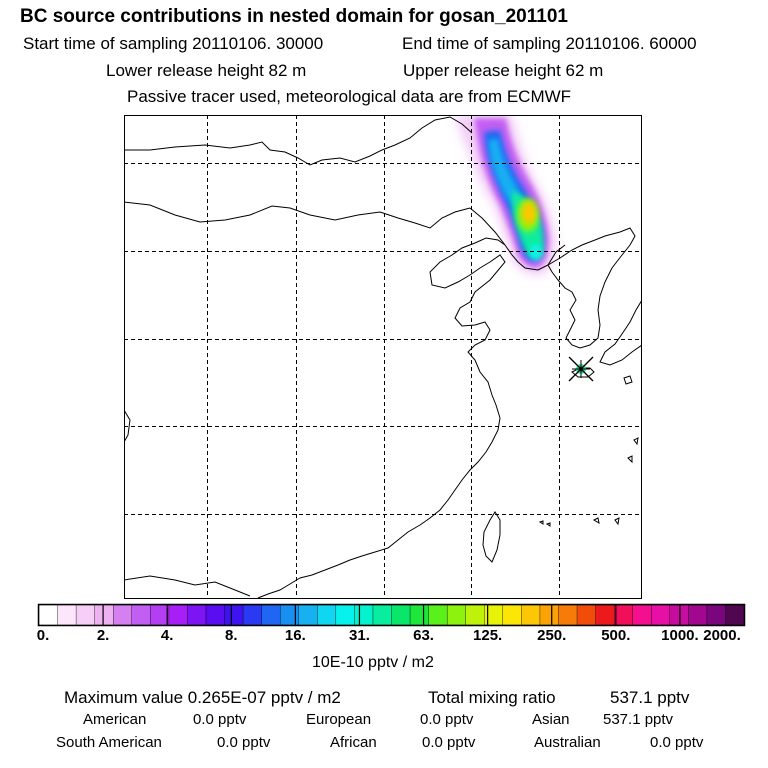 Image resolution: width=768 pixels, height=768 pixels. What do you see at coordinates (447, 719) in the screenshot?
I see `european-value: 0.0 pptv` at bounding box center [447, 719].